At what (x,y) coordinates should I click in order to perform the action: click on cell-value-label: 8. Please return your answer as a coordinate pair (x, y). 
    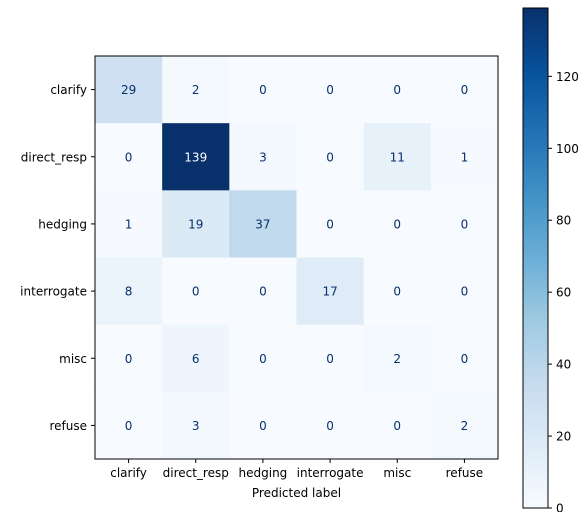
    Looking at the image, I should click on (129, 292).